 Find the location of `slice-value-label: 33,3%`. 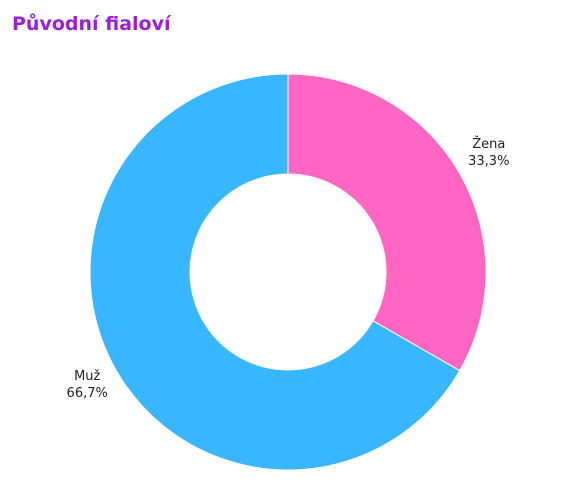

slice-value-label: 33,3% is located at coordinates (488, 161).